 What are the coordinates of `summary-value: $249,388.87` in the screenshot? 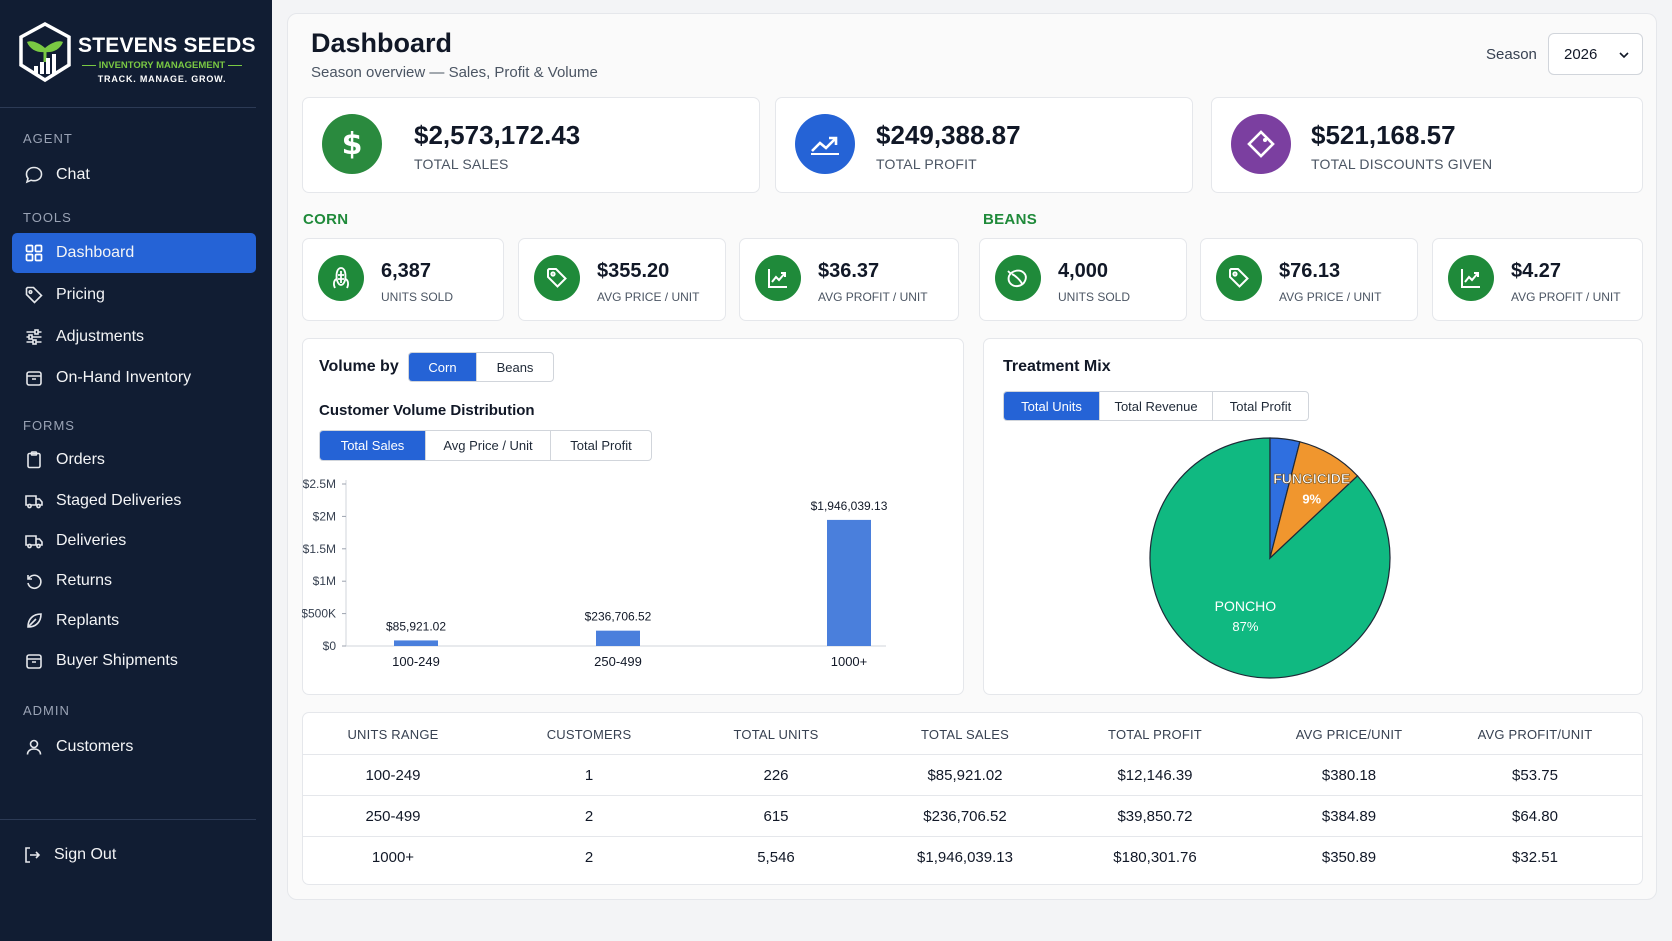 It's located at (948, 135).